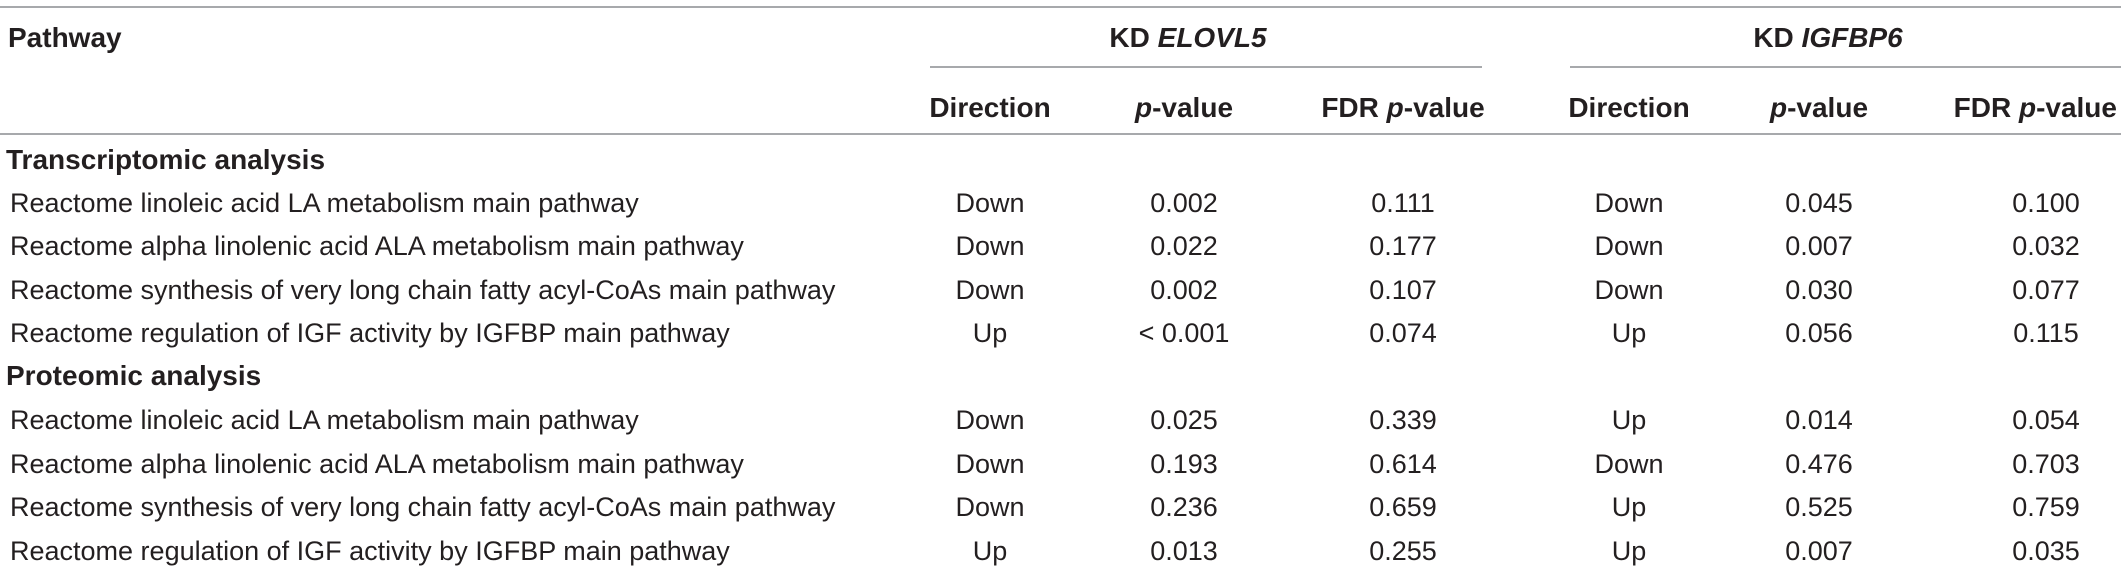 The height and width of the screenshot is (574, 2121). What do you see at coordinates (1206, 67) in the screenshot?
I see `elovl5-group-rule` at bounding box center [1206, 67].